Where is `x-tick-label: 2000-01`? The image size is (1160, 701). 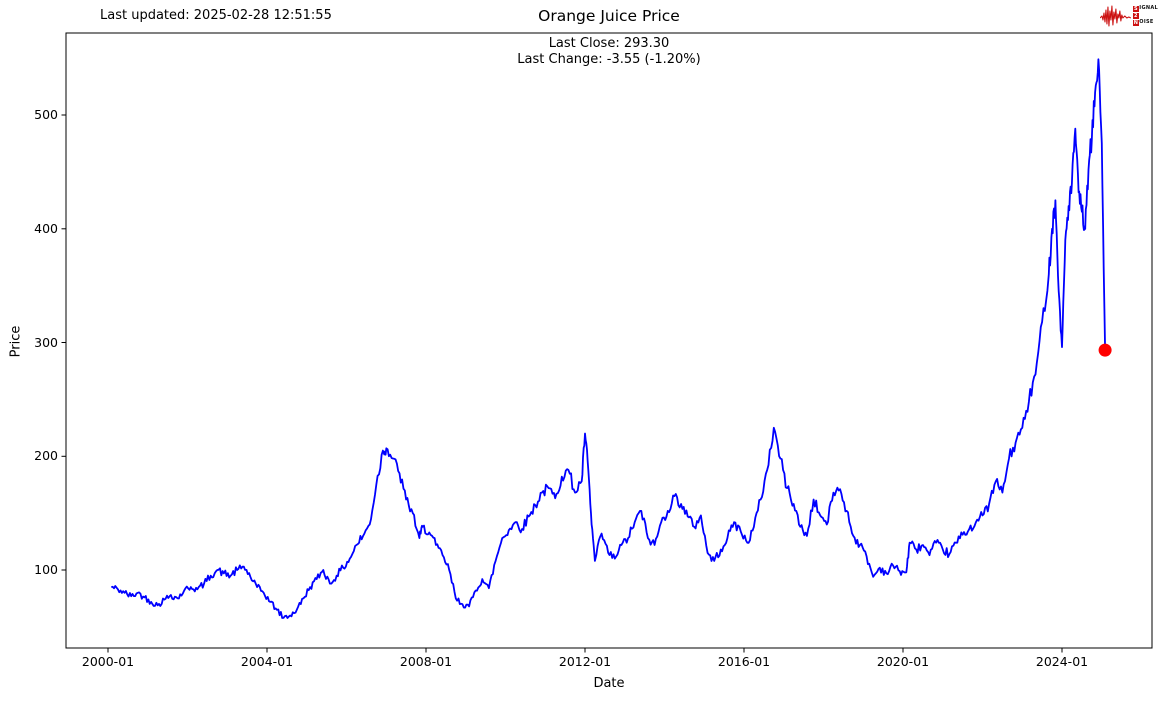
x-tick-label: 2000-01 is located at coordinates (108, 661).